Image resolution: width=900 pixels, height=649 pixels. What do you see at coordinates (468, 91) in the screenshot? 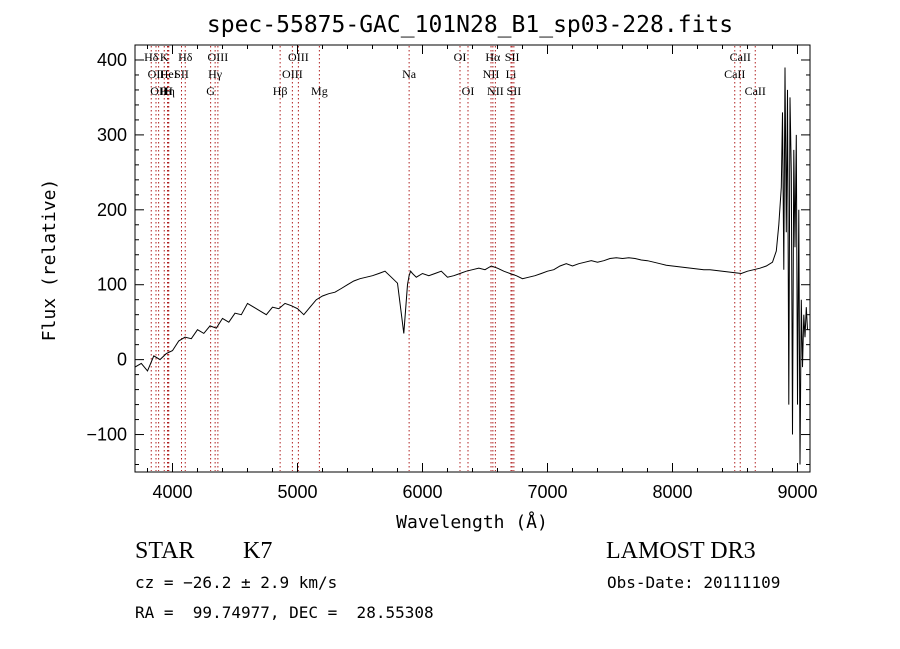
I see `line-label-18: OI` at bounding box center [468, 91].